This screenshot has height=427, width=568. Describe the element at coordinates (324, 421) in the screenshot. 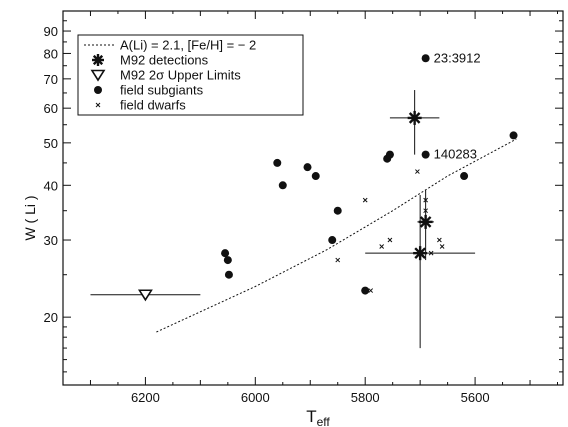

I see `x-axis-title-subscript: eff` at that location.